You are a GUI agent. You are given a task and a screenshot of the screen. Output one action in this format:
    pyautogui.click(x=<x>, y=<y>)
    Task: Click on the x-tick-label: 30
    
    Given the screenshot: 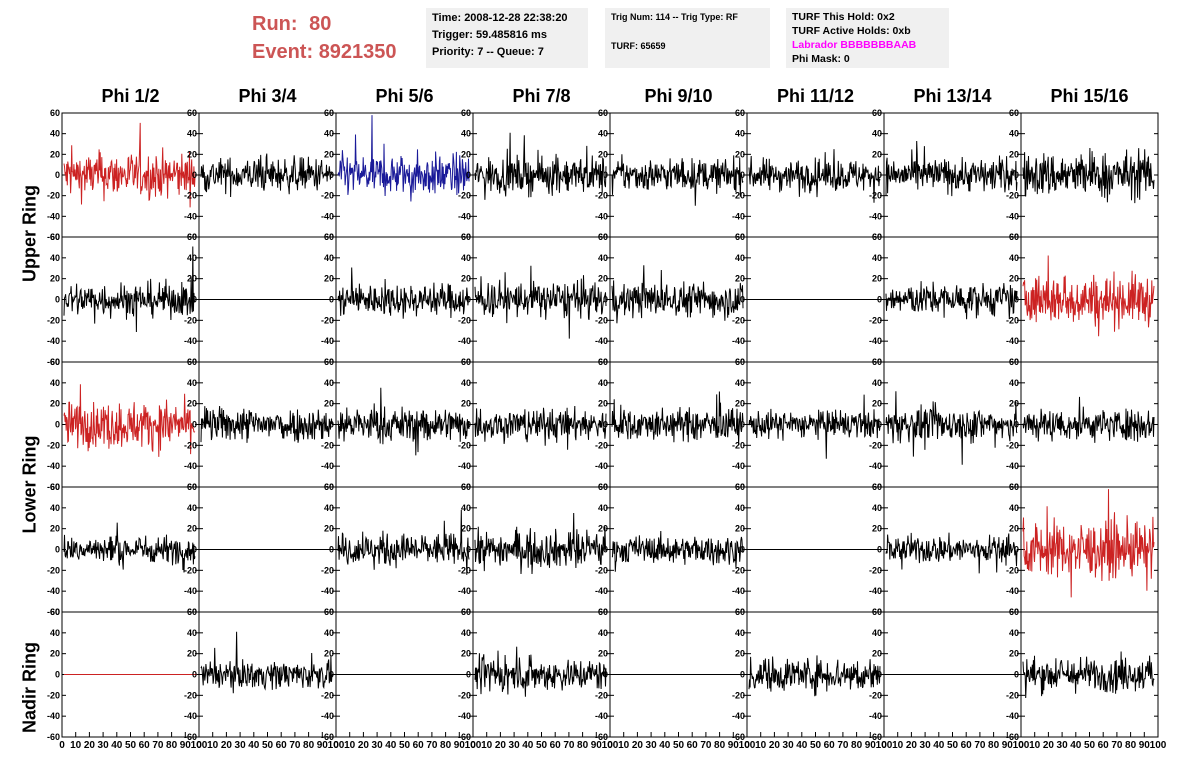 What is the action you would take?
    pyautogui.click(x=1063, y=745)
    